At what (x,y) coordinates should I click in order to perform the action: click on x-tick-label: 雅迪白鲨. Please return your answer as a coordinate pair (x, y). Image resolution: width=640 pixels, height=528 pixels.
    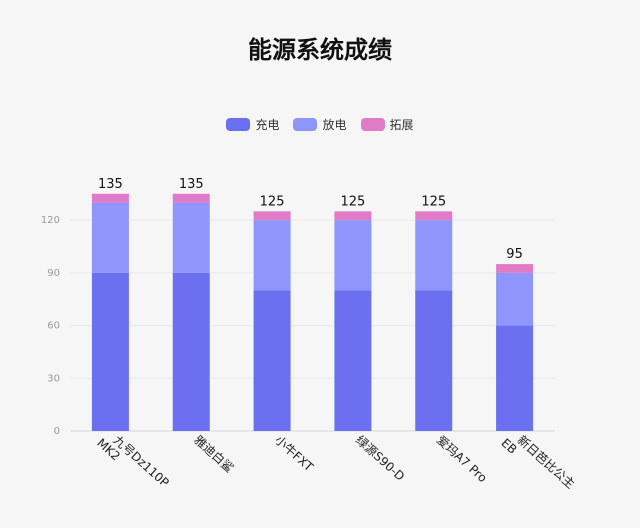
    Looking at the image, I should click on (214, 453).